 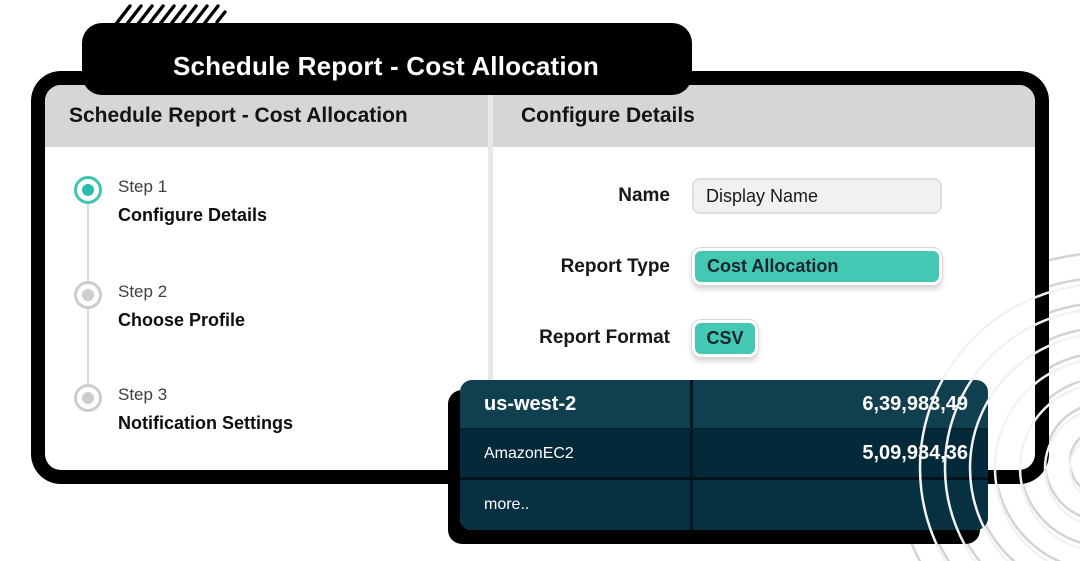 I want to click on table-row: AmazonEC2 5,09,934,36, so click(x=724, y=455).